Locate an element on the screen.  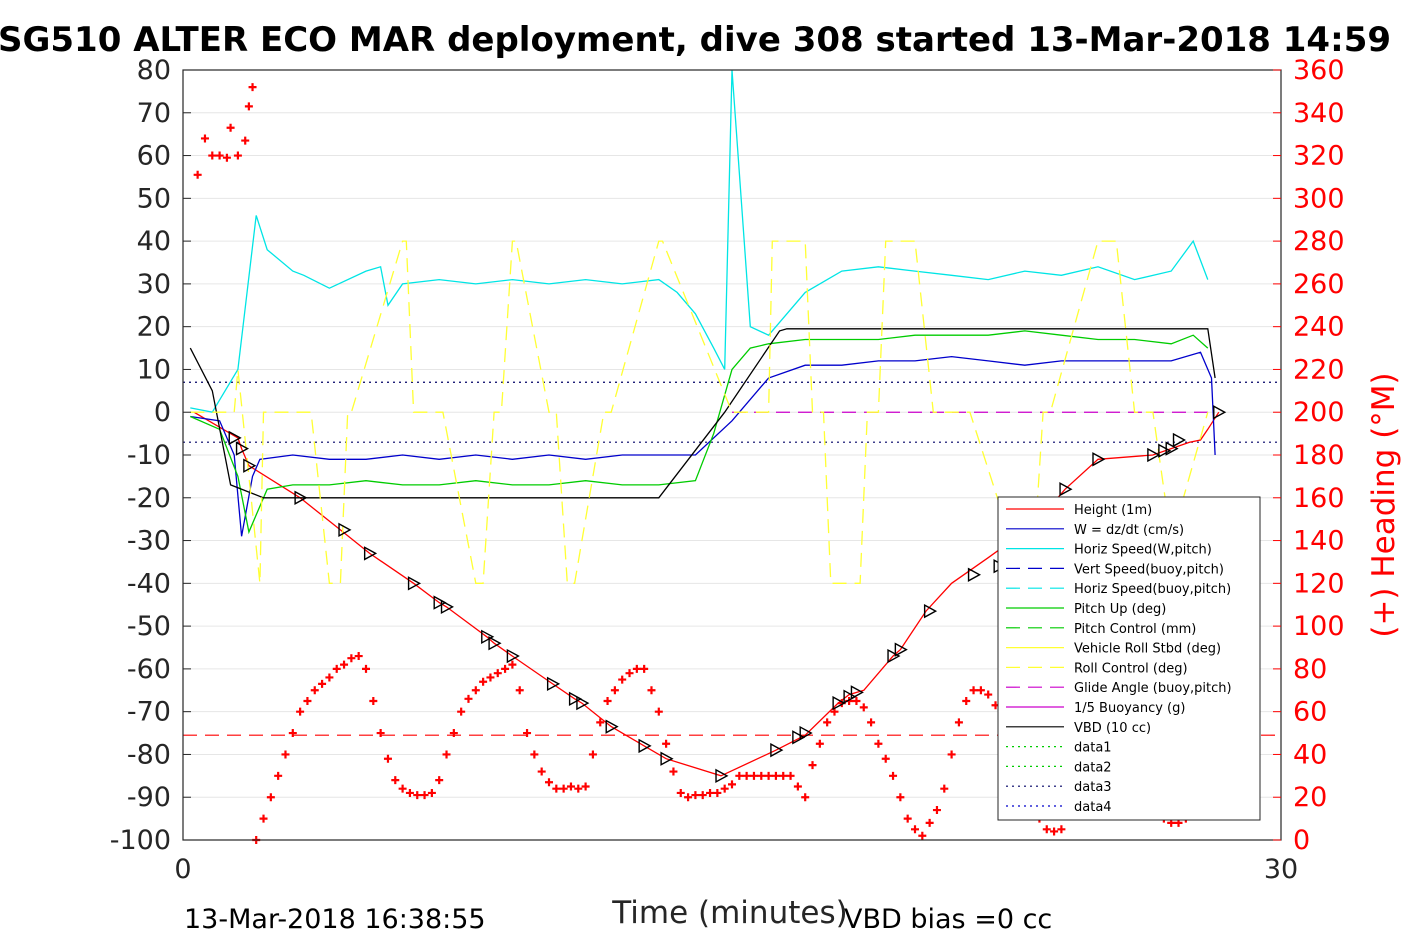
right-tick-label-0: 360 is located at coordinates (1319, 70).